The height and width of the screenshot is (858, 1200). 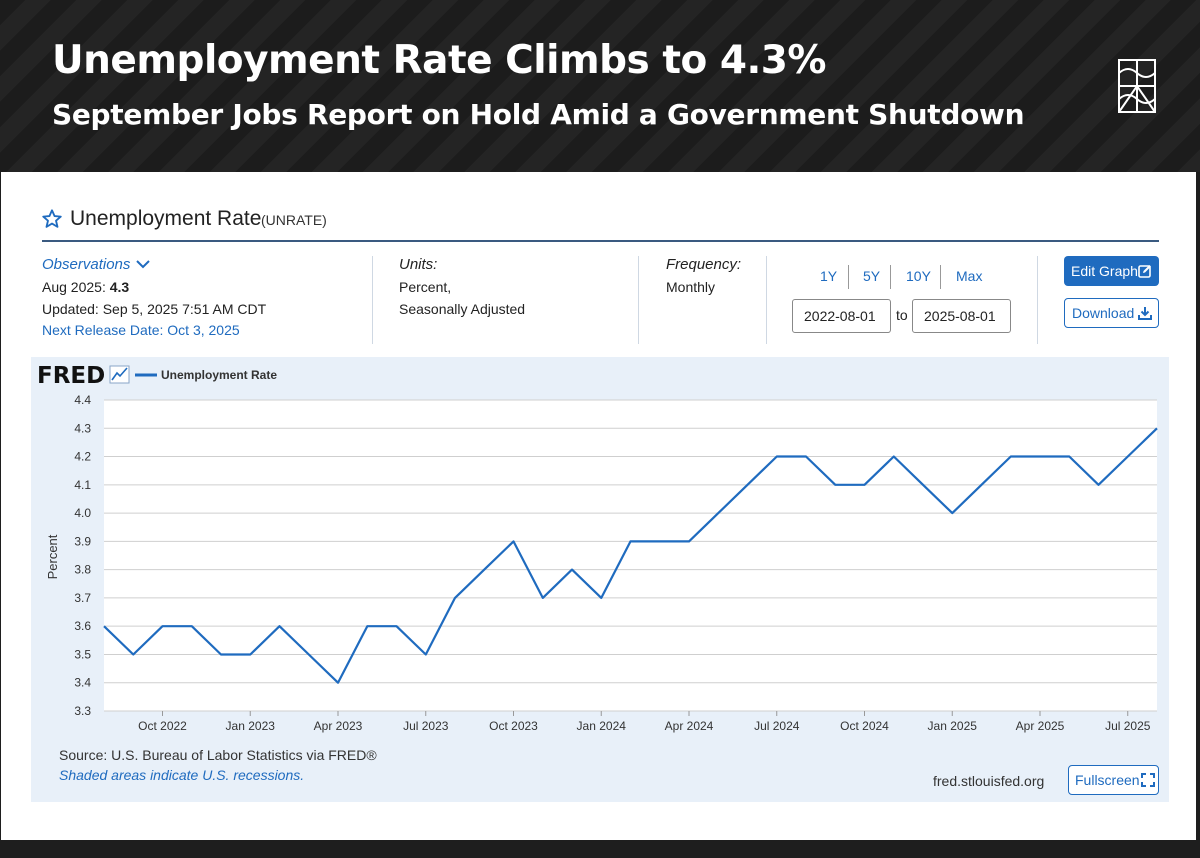 I want to click on fullscreen-button: Fullscreen, so click(x=1113, y=780).